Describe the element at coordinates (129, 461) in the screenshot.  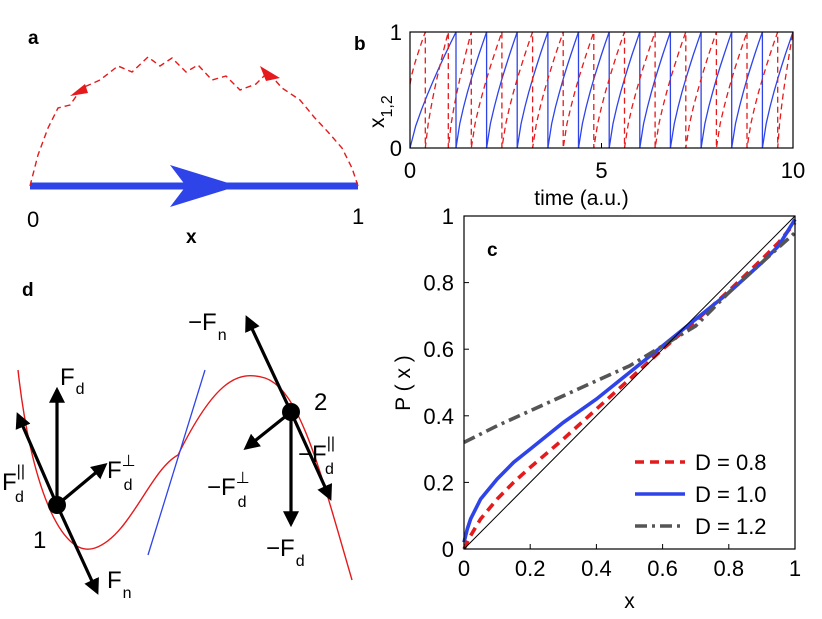
I see `label-Fd-perp-sup: ⊥` at that location.